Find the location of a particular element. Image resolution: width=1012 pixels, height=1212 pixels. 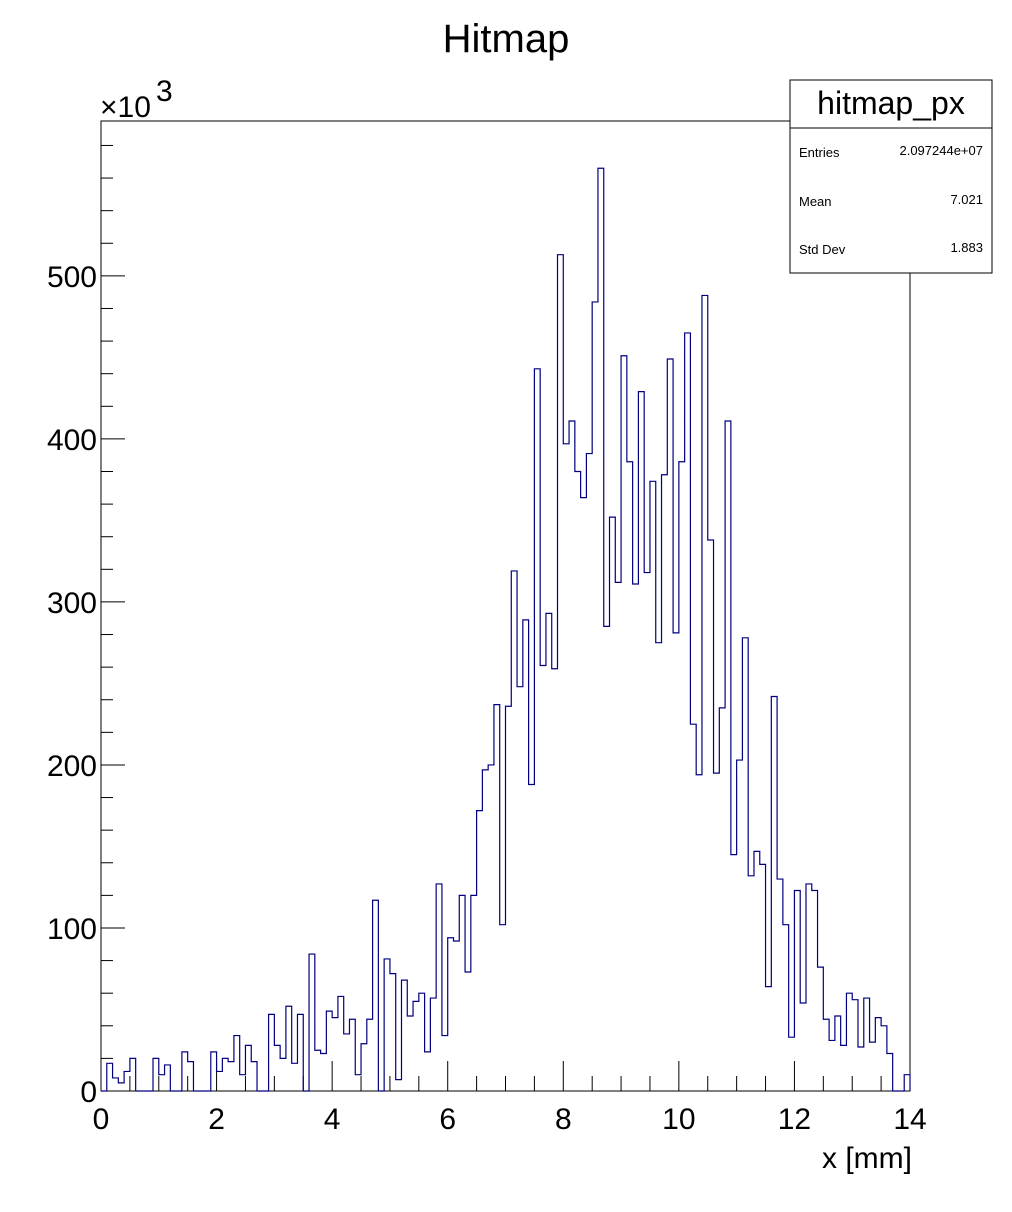

y-tick-label: 400 is located at coordinates (72, 440).